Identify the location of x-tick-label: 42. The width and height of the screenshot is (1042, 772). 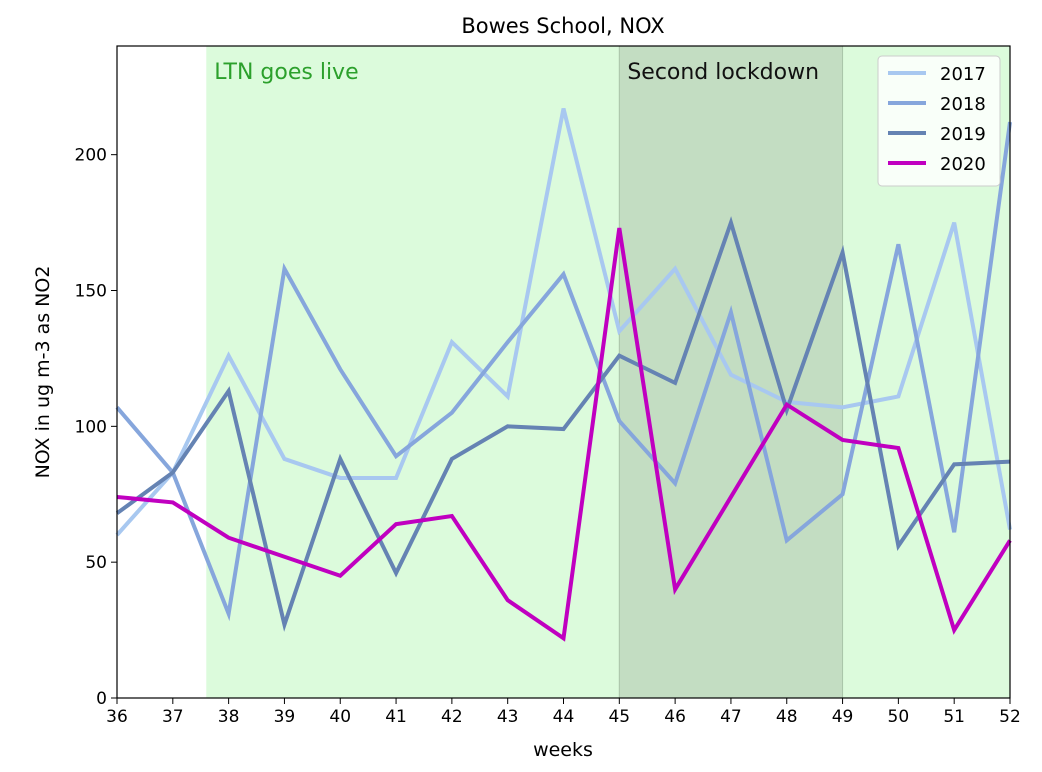
(452, 717).